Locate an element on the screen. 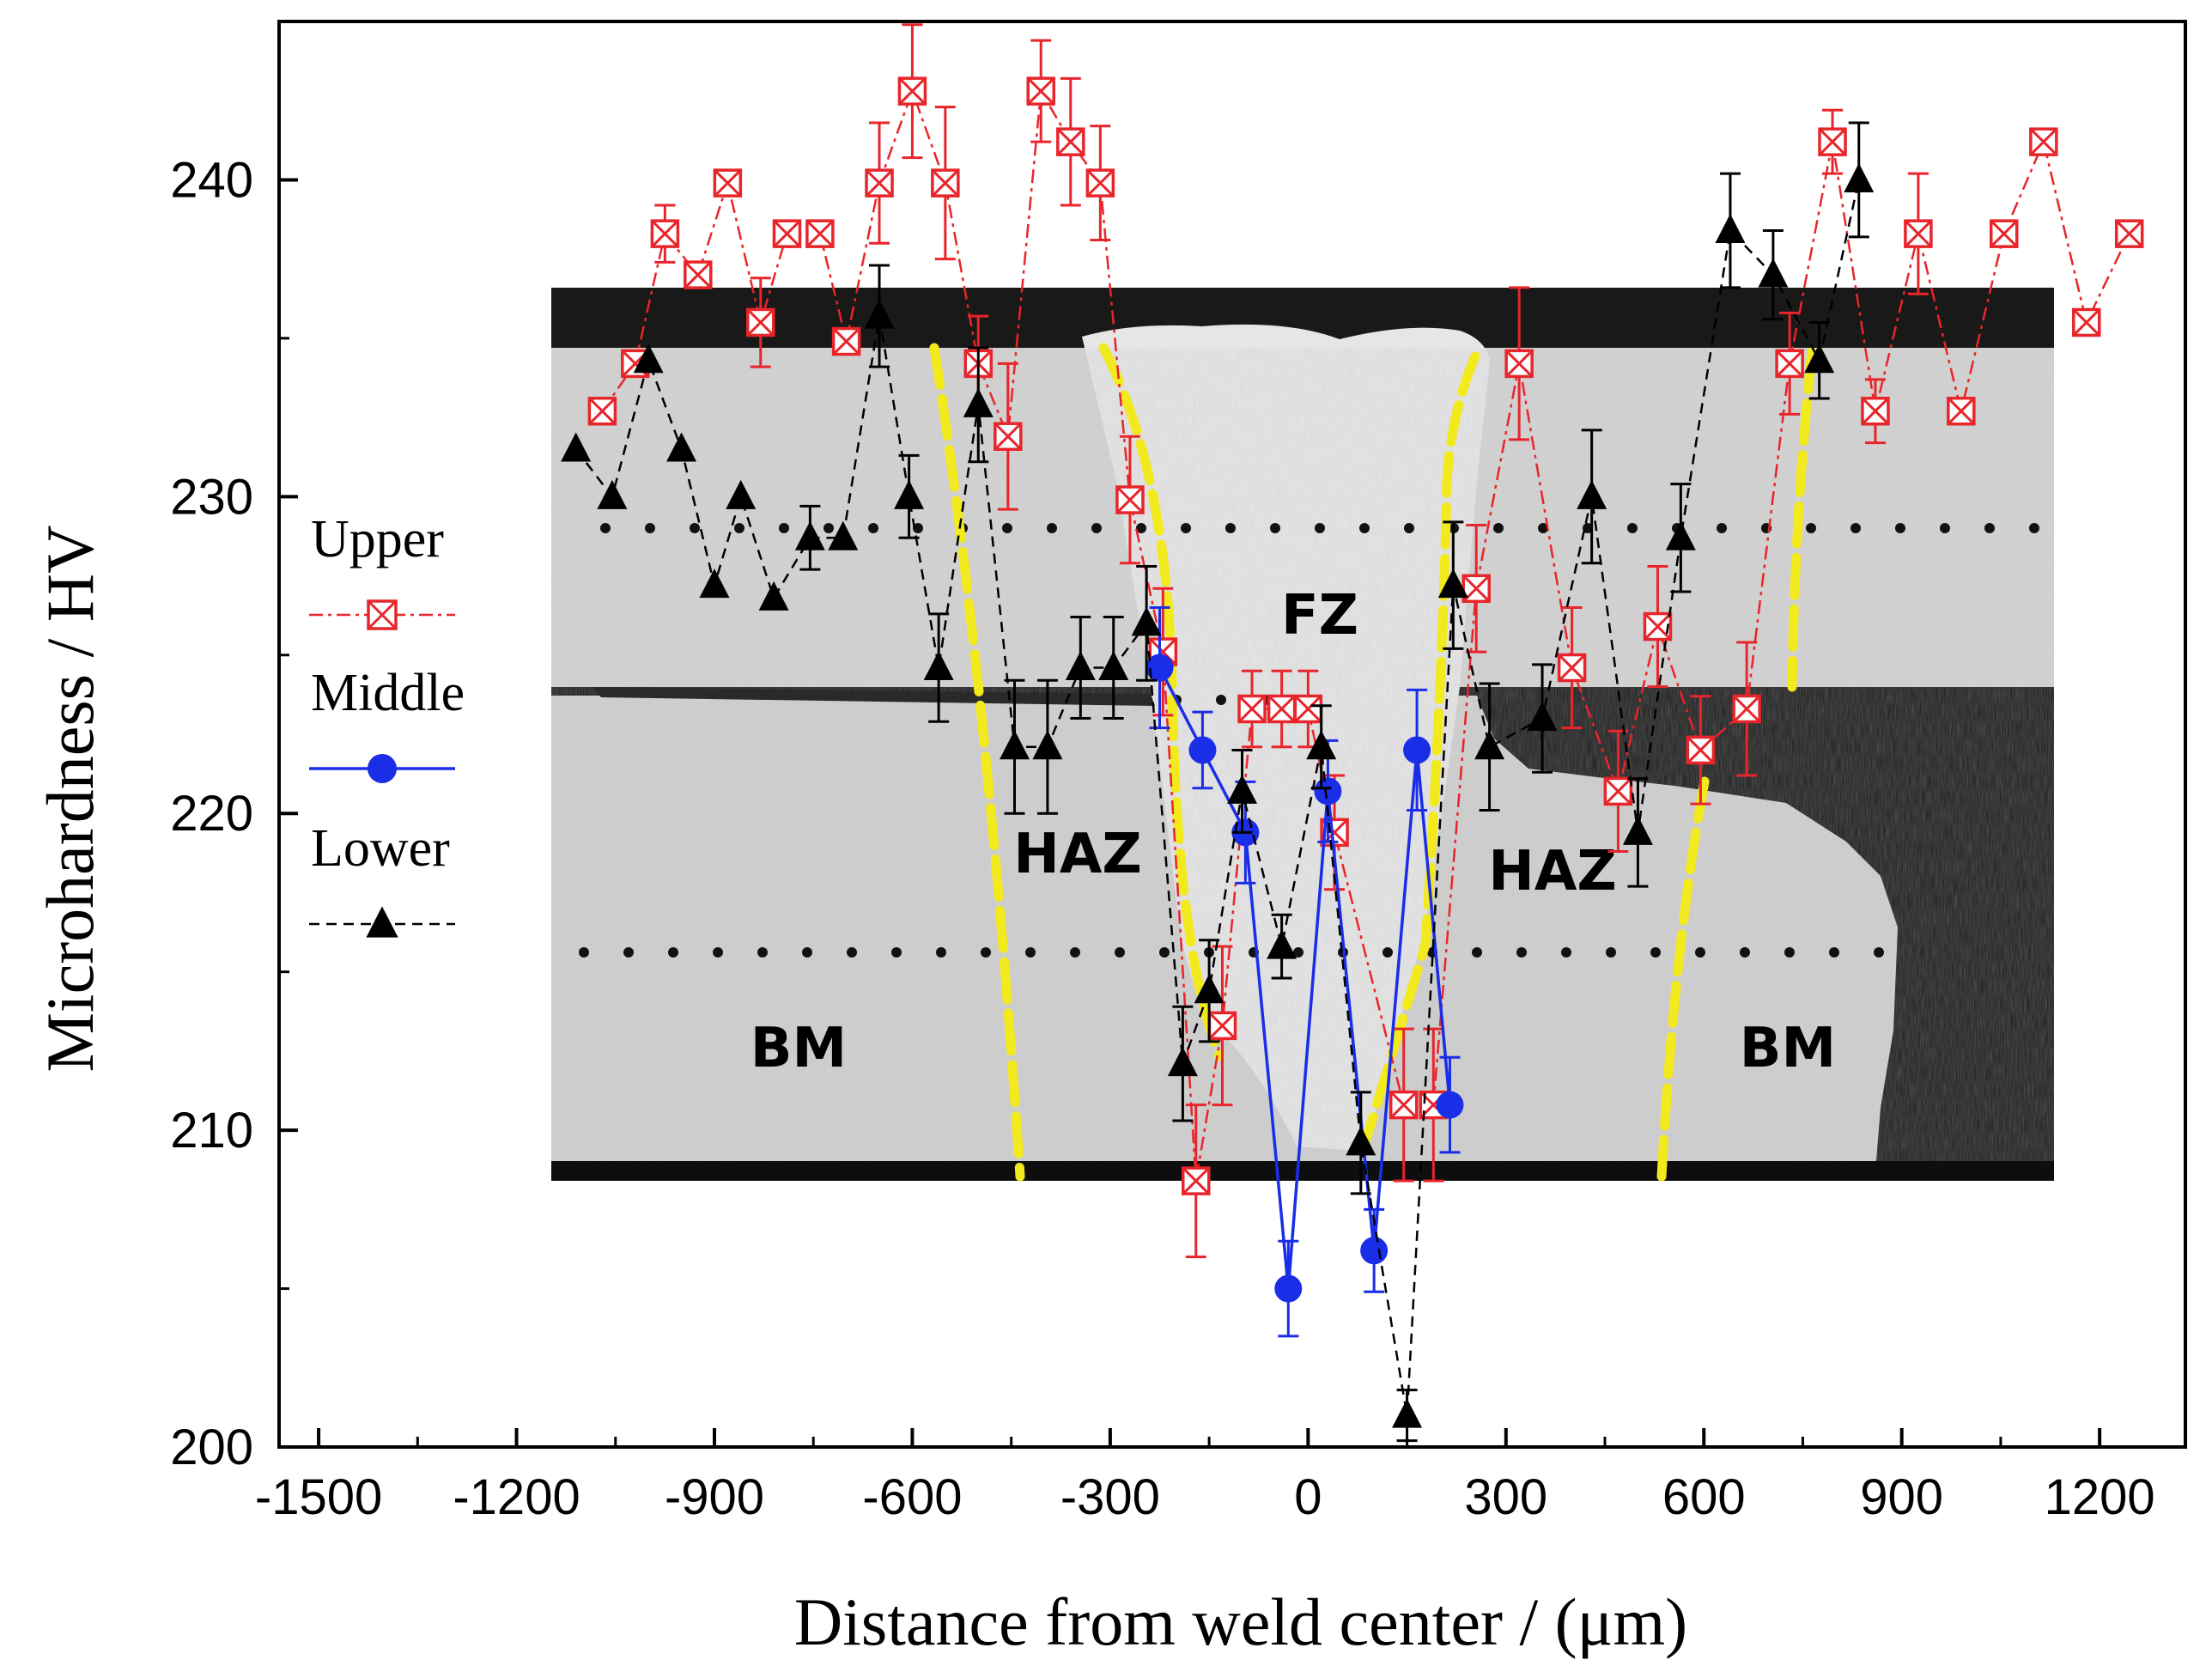  y-tick-label: 200 is located at coordinates (211, 1447).